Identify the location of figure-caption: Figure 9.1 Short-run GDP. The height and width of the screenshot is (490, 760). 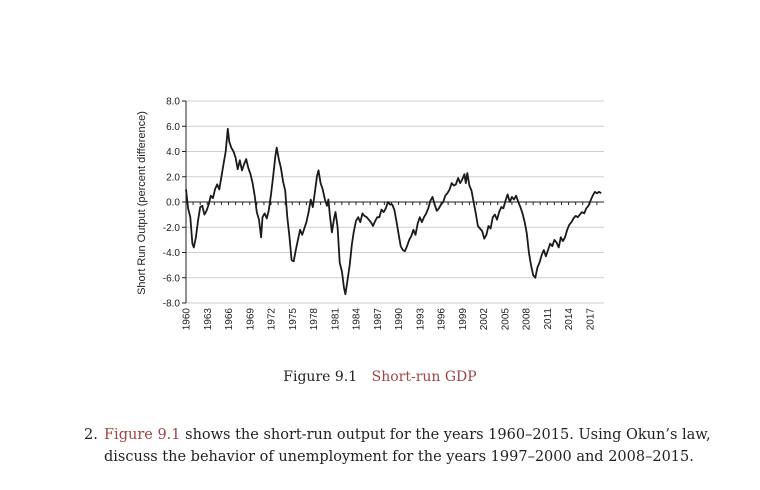
(380, 377).